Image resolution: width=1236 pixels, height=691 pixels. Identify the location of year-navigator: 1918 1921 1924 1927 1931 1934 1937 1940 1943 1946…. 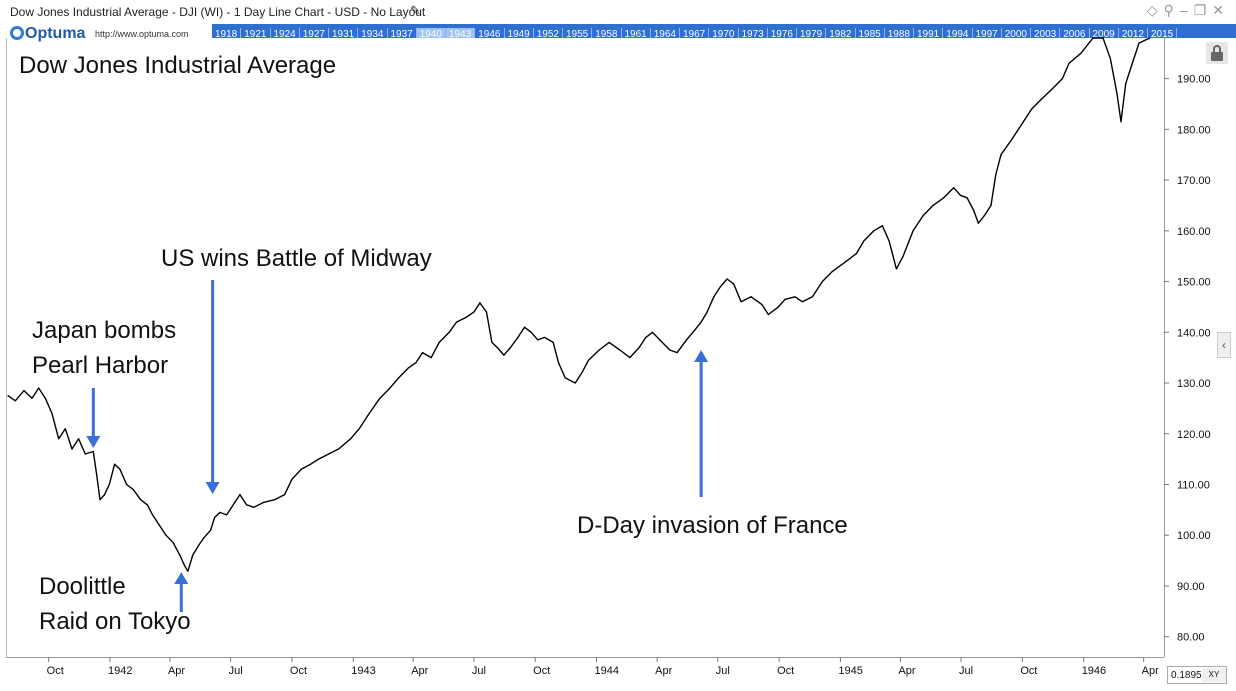
(724, 31).